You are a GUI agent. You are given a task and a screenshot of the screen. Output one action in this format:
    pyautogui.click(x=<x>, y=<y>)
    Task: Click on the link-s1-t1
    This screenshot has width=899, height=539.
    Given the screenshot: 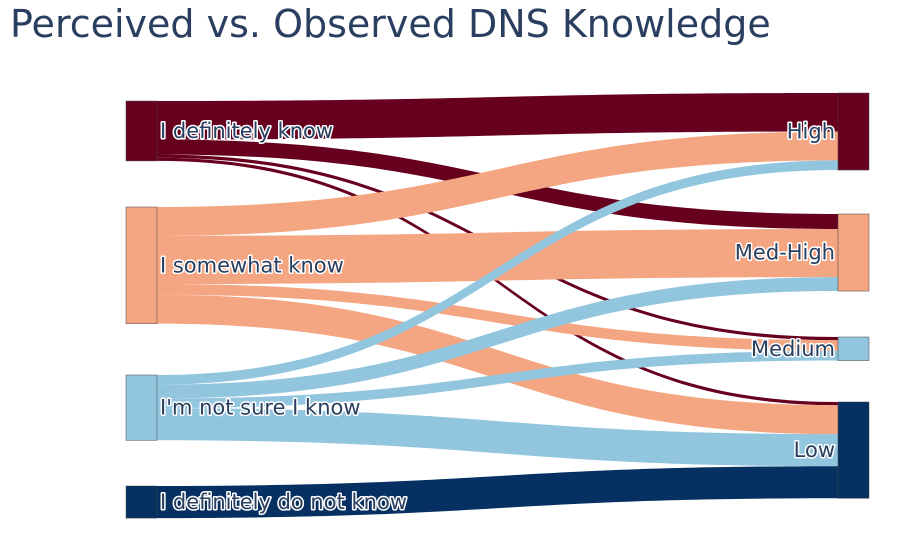 What is the action you would take?
    pyautogui.click(x=497, y=256)
    